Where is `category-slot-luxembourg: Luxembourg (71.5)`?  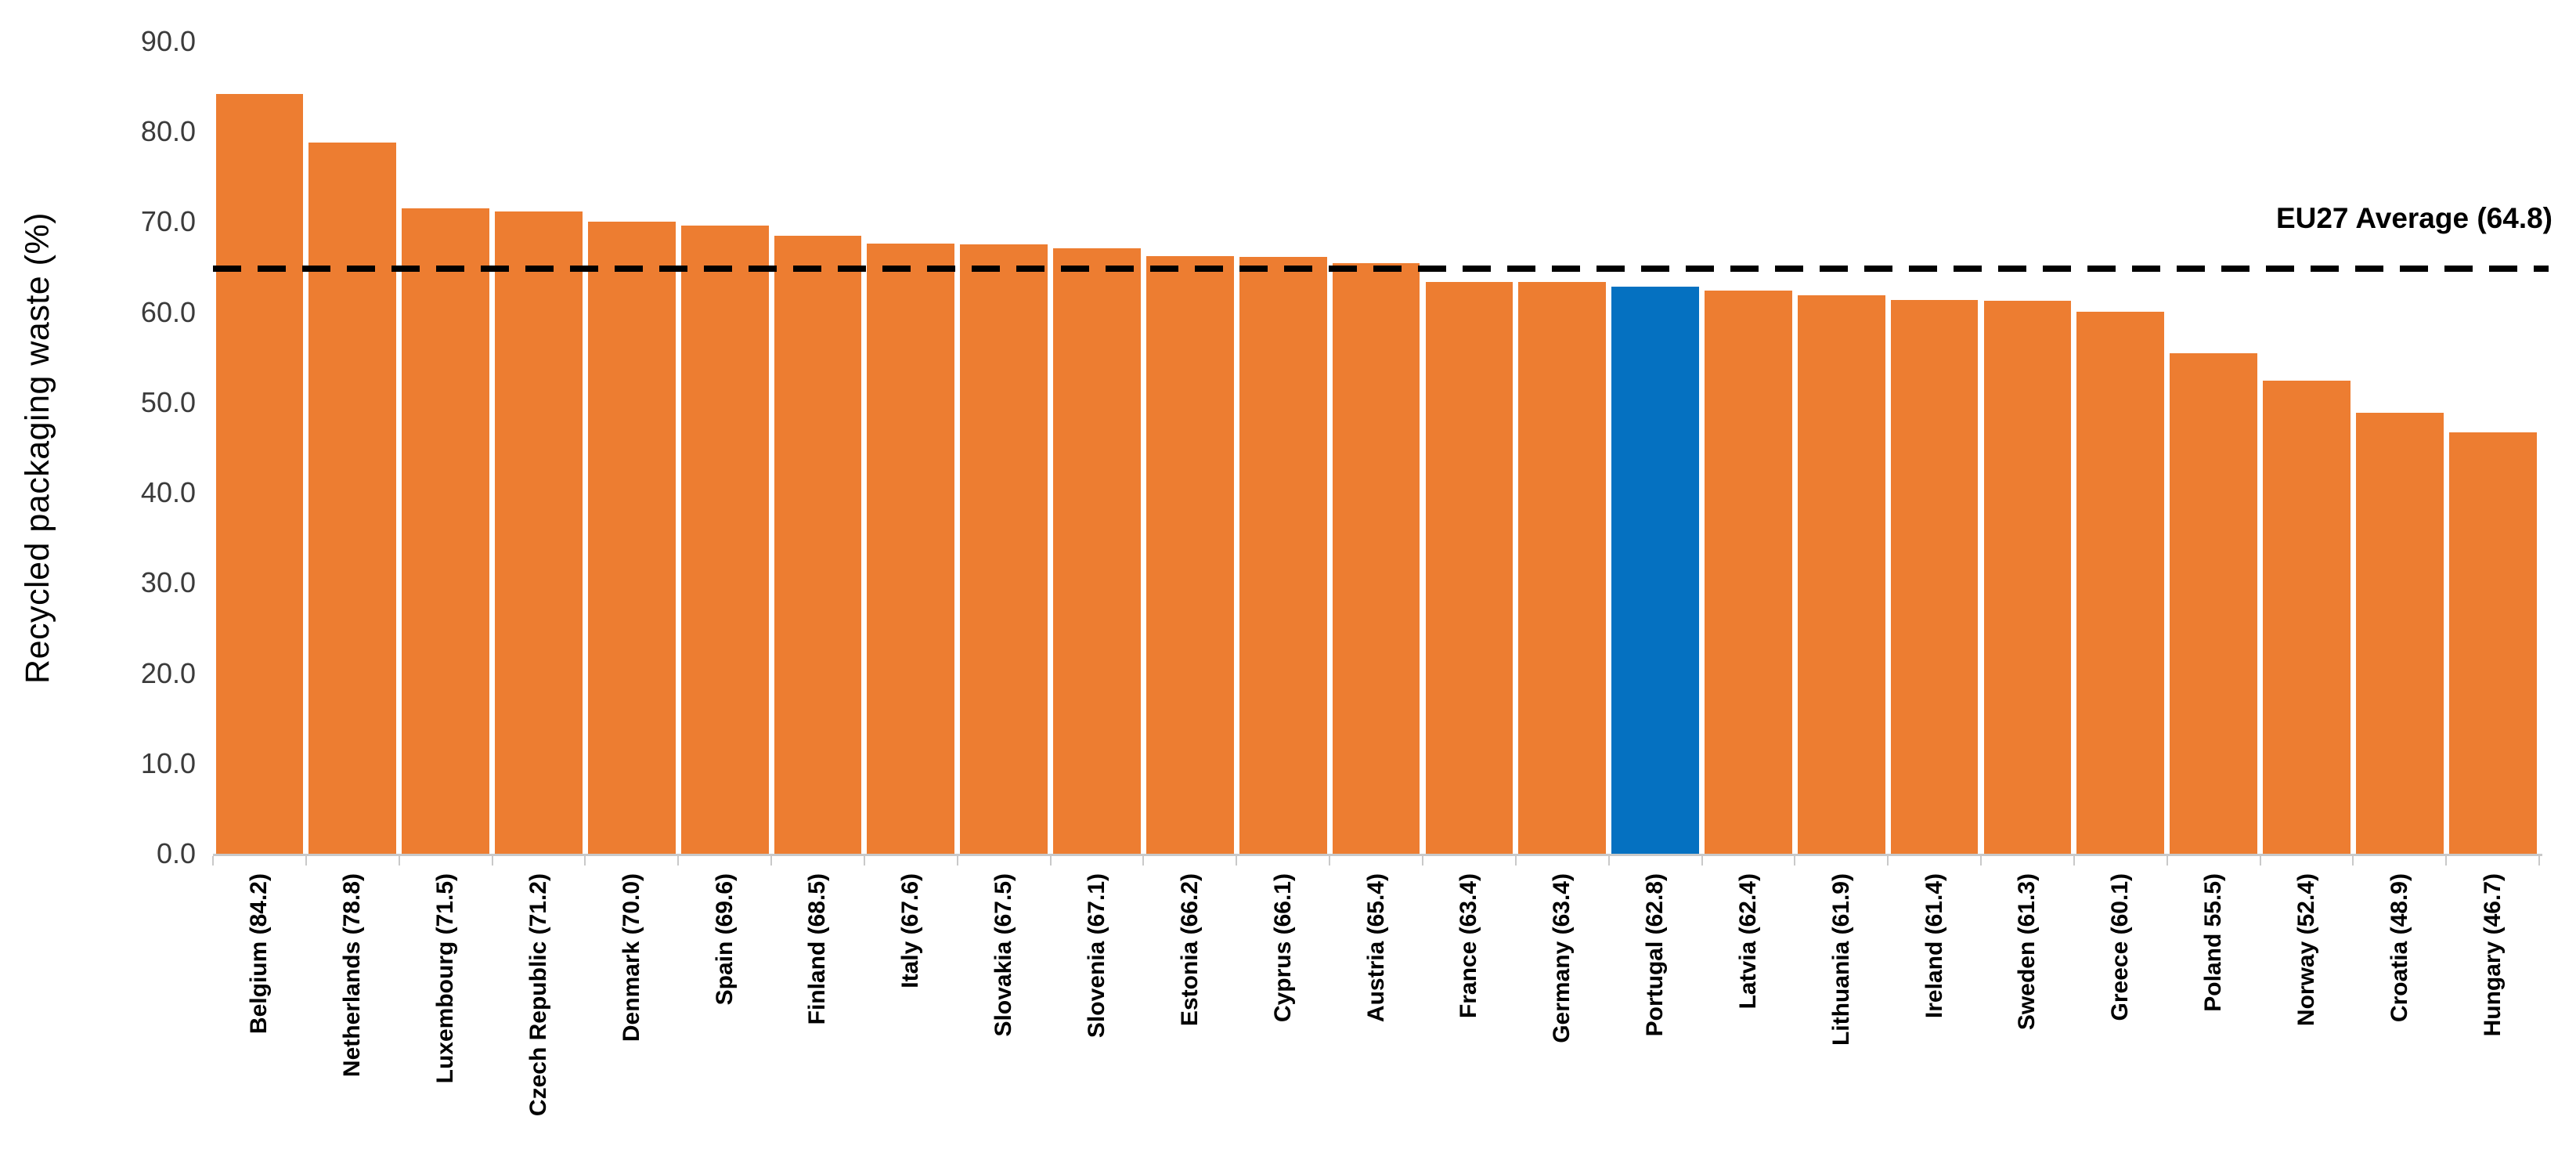 category-slot-luxembourg: Luxembourg (71.5) is located at coordinates (445, 562).